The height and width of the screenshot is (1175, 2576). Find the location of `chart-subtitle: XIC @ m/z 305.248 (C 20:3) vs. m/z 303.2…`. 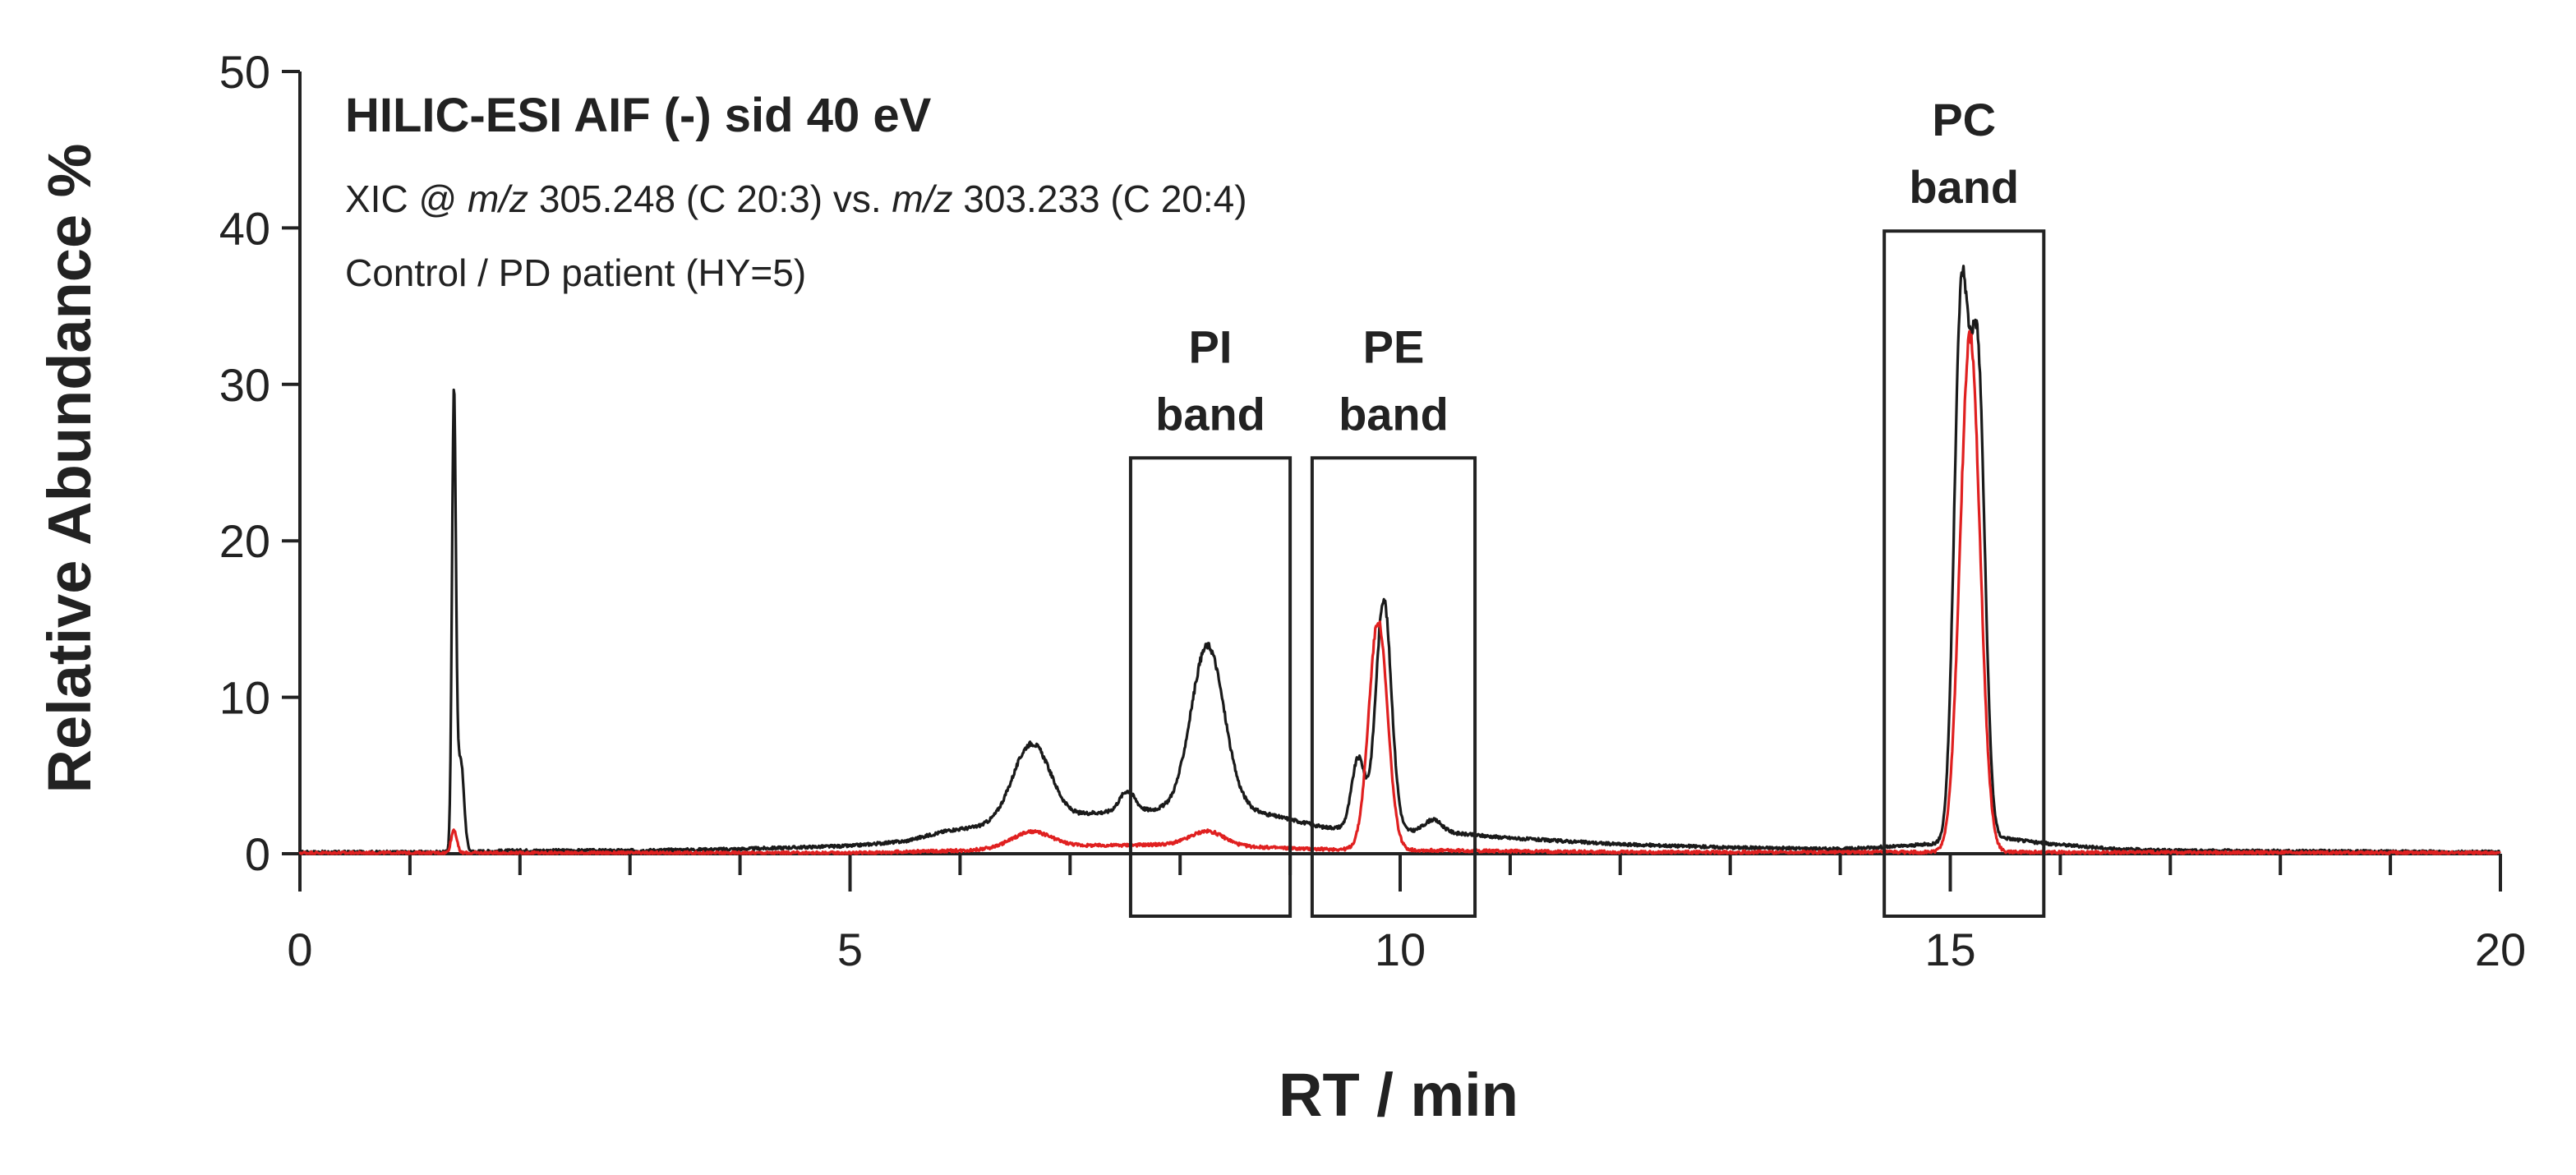

chart-subtitle: XIC @ m/z 305.248 (C 20:3) vs. m/z 303.2… is located at coordinates (796, 198).